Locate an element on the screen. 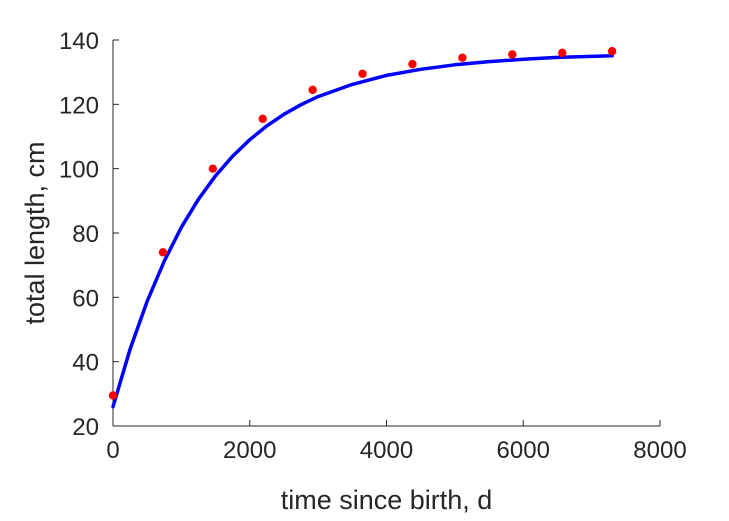 The image size is (729, 521). x-axis-label: time since birth, d is located at coordinates (387, 500).